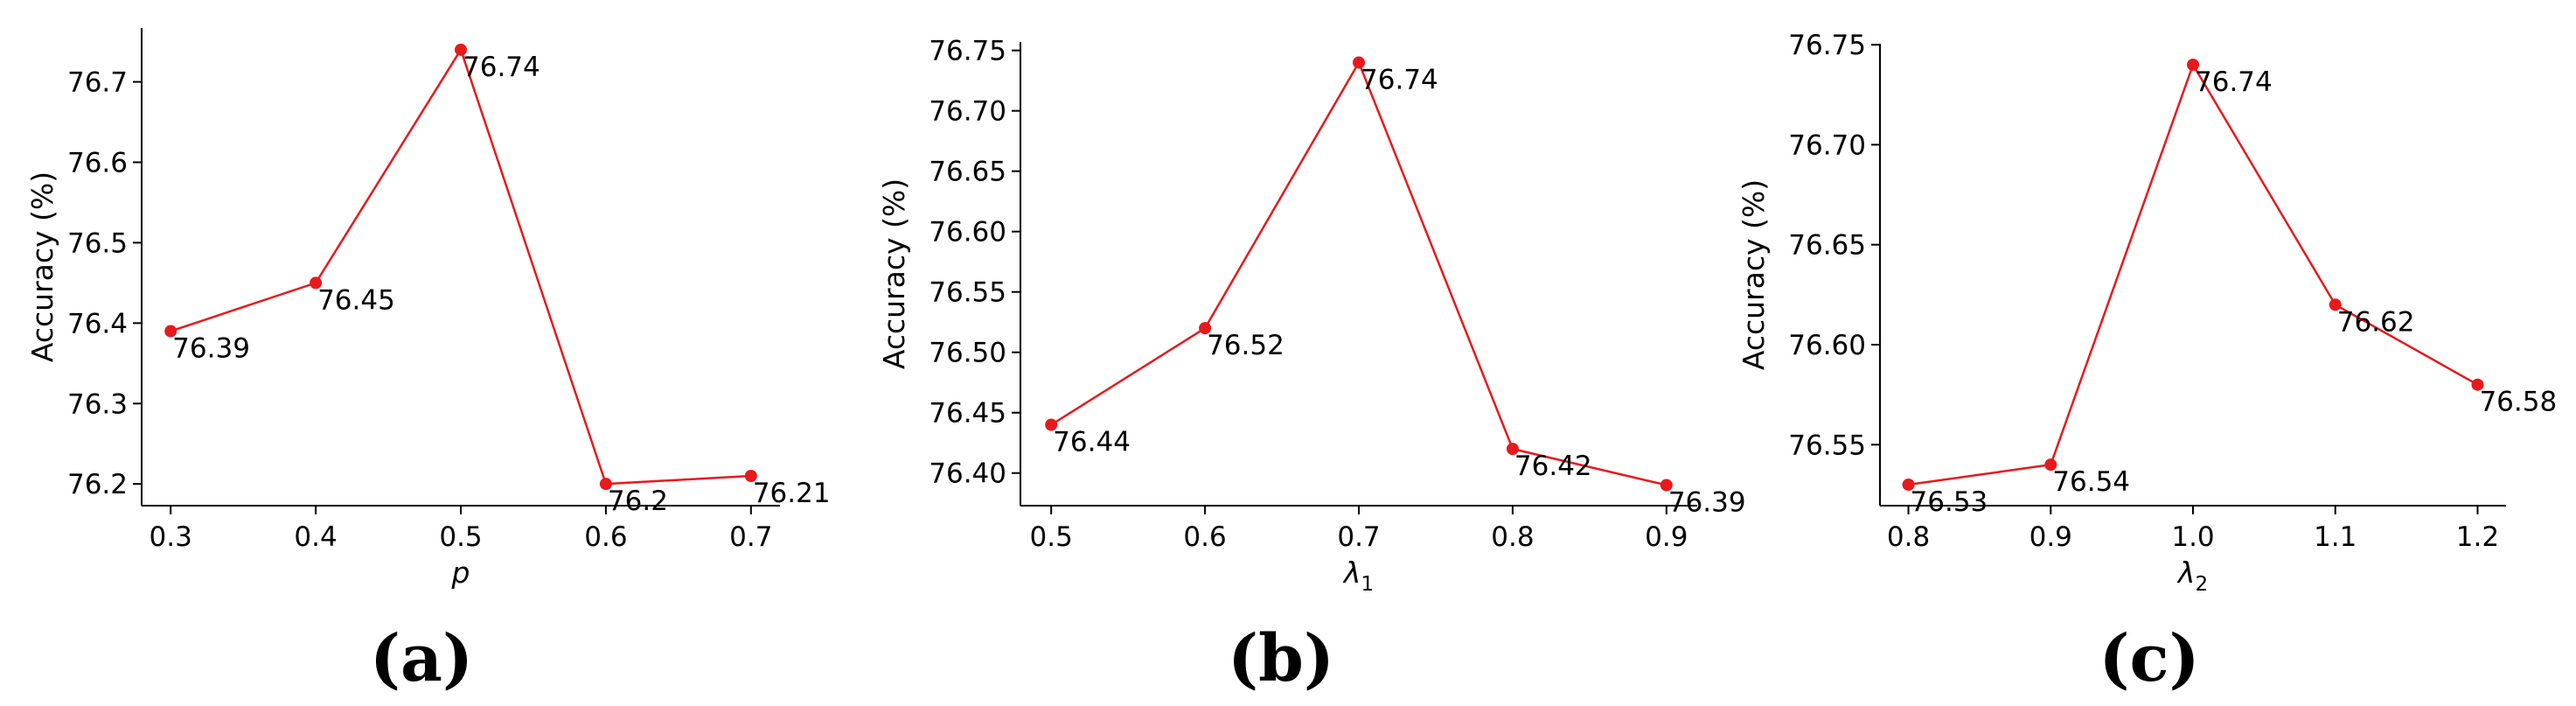 Image resolution: width=2576 pixels, height=706 pixels. What do you see at coordinates (792, 493) in the screenshot?
I see `data-label: 76.21` at bounding box center [792, 493].